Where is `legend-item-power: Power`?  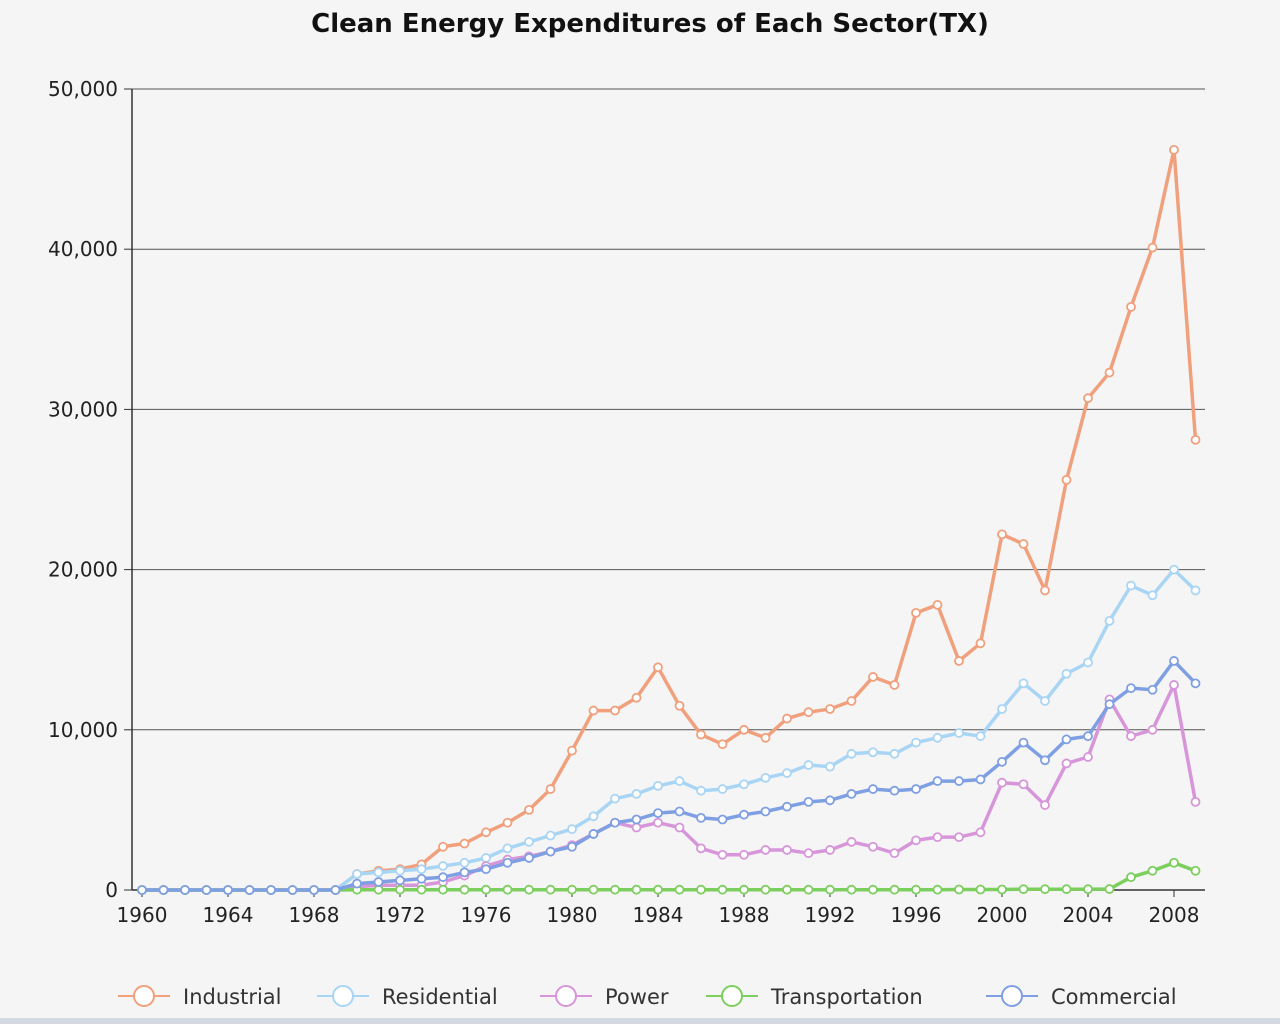 legend-item-power: Power is located at coordinates (604, 997).